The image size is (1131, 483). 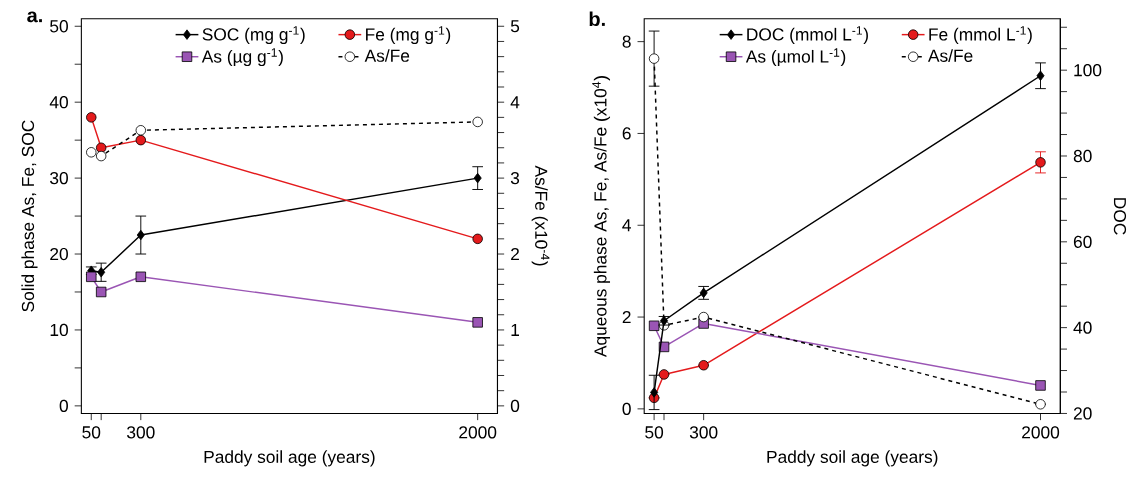 I want to click on y-tick-label: 4, so click(x=626, y=225).